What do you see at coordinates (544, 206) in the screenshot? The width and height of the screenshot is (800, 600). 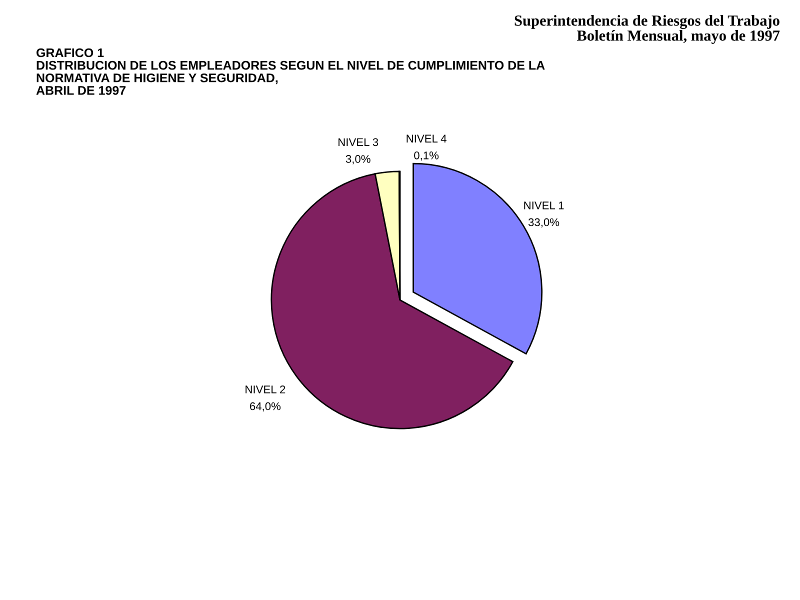 I see `slice-label: NIVEL 1` at bounding box center [544, 206].